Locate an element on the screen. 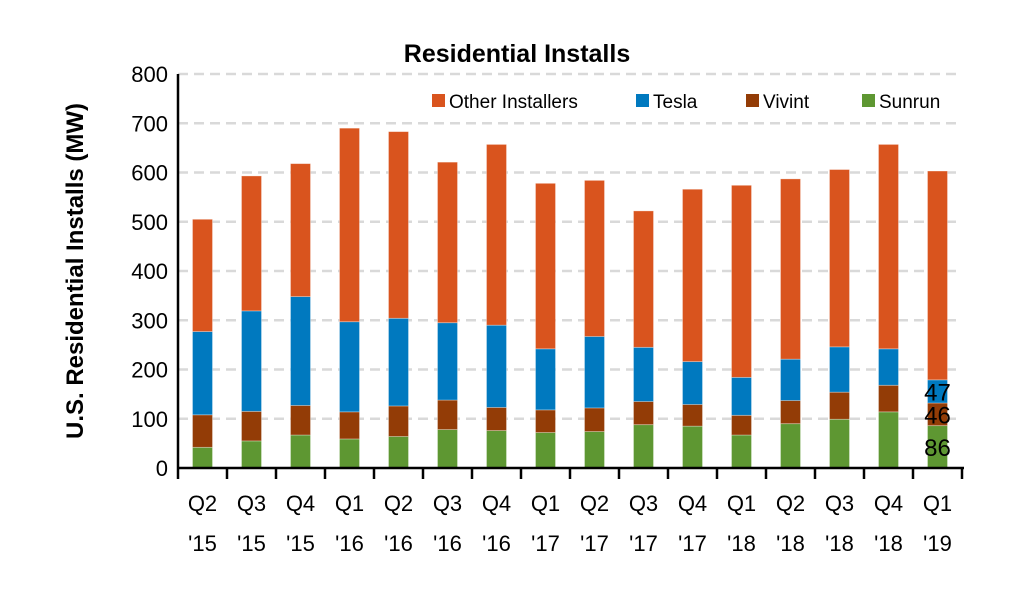  legend-label: Sunrun is located at coordinates (909, 102).